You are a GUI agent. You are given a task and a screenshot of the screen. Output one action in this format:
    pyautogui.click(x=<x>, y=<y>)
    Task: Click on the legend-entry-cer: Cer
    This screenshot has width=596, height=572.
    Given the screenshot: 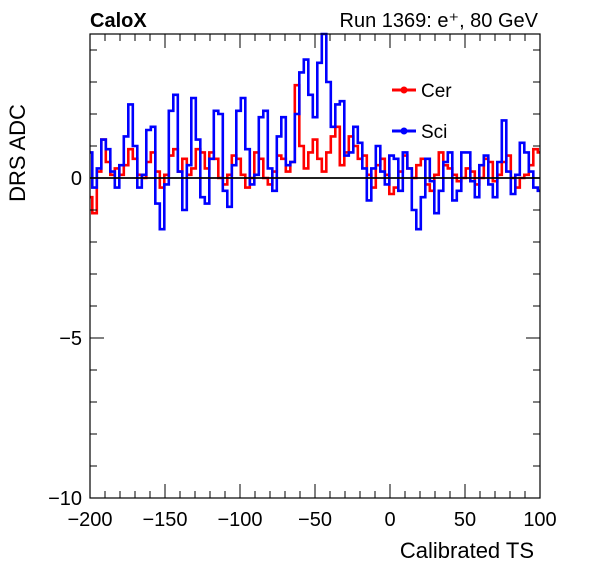 What is the action you would take?
    pyautogui.click(x=422, y=91)
    